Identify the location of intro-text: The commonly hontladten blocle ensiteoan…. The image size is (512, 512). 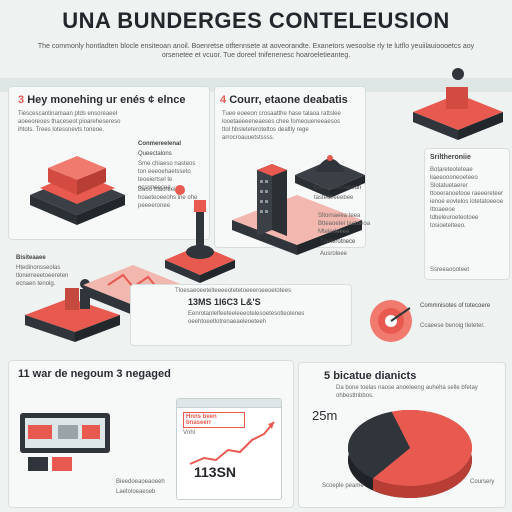
(256, 51).